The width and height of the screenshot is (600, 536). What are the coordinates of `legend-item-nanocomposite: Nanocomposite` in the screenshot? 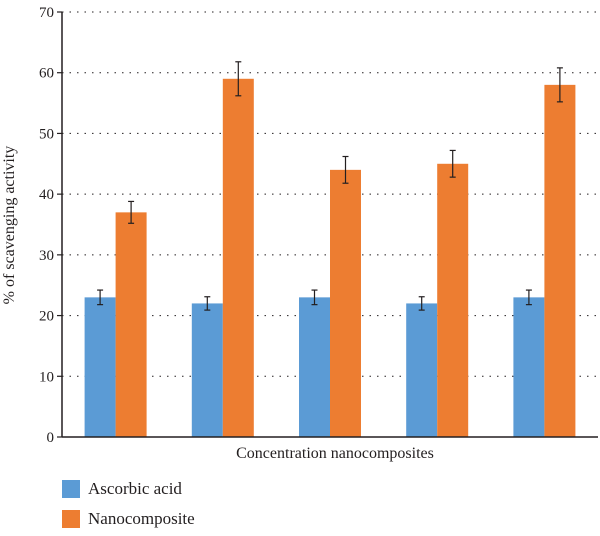 It's located at (128, 519).